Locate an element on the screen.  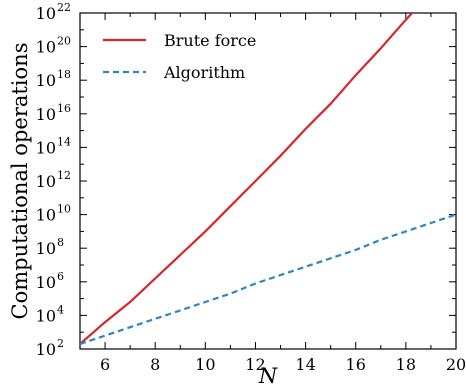
y-tick-exponent: 22 is located at coordinates (64, 7).